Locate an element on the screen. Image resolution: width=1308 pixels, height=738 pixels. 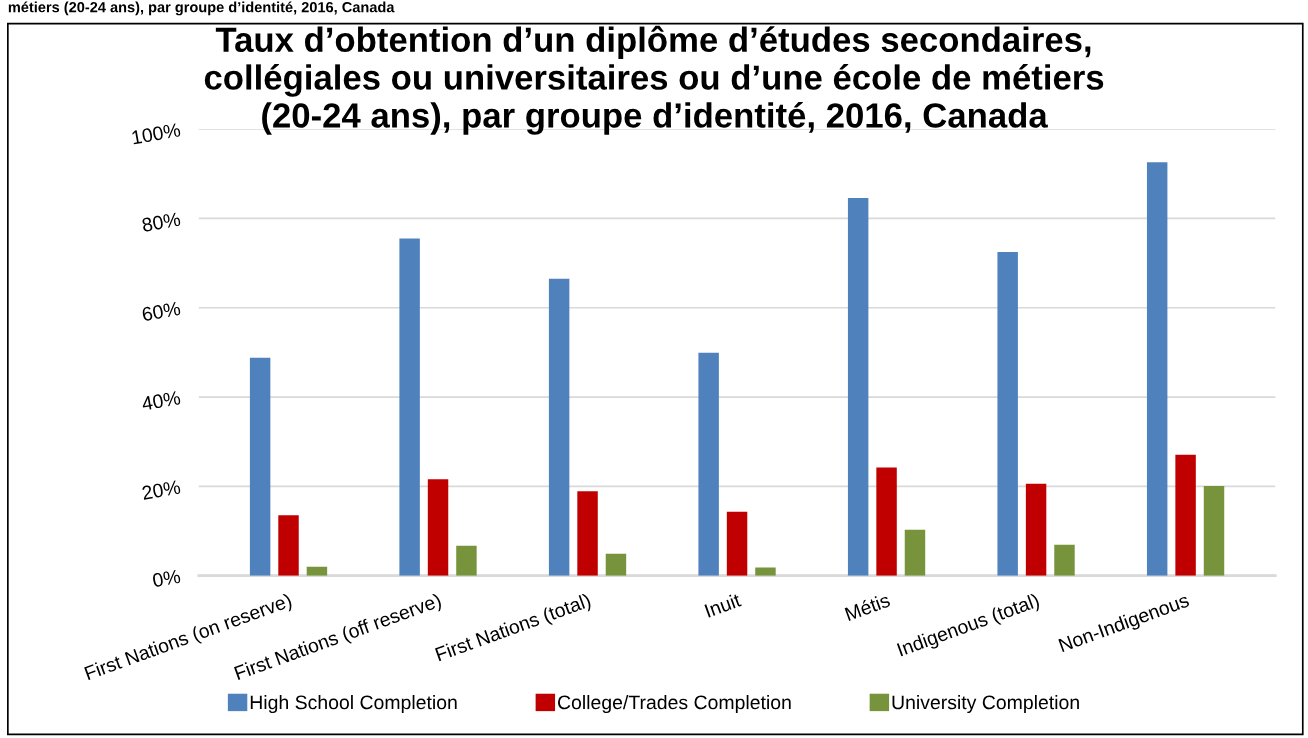
y-tick-label: 80% is located at coordinates (161, 222).